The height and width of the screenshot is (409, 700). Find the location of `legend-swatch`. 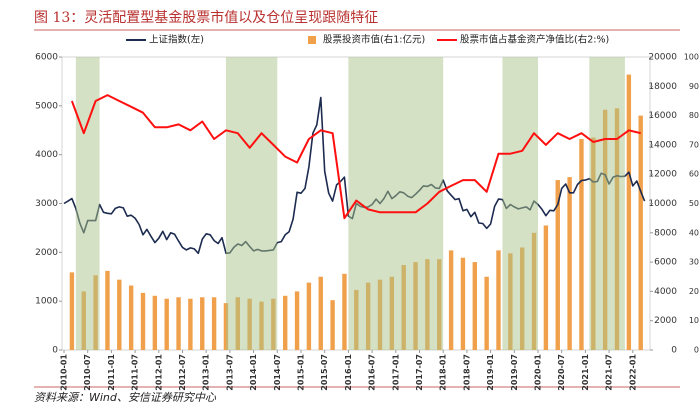

legend-swatch is located at coordinates (312, 40).